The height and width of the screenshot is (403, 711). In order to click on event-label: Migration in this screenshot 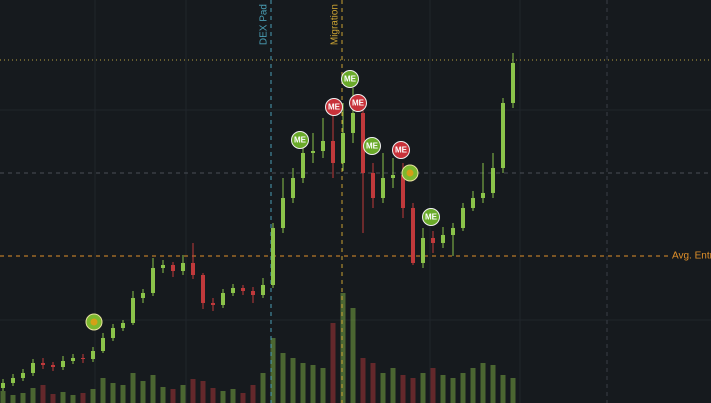, I will do `click(335, 24)`.